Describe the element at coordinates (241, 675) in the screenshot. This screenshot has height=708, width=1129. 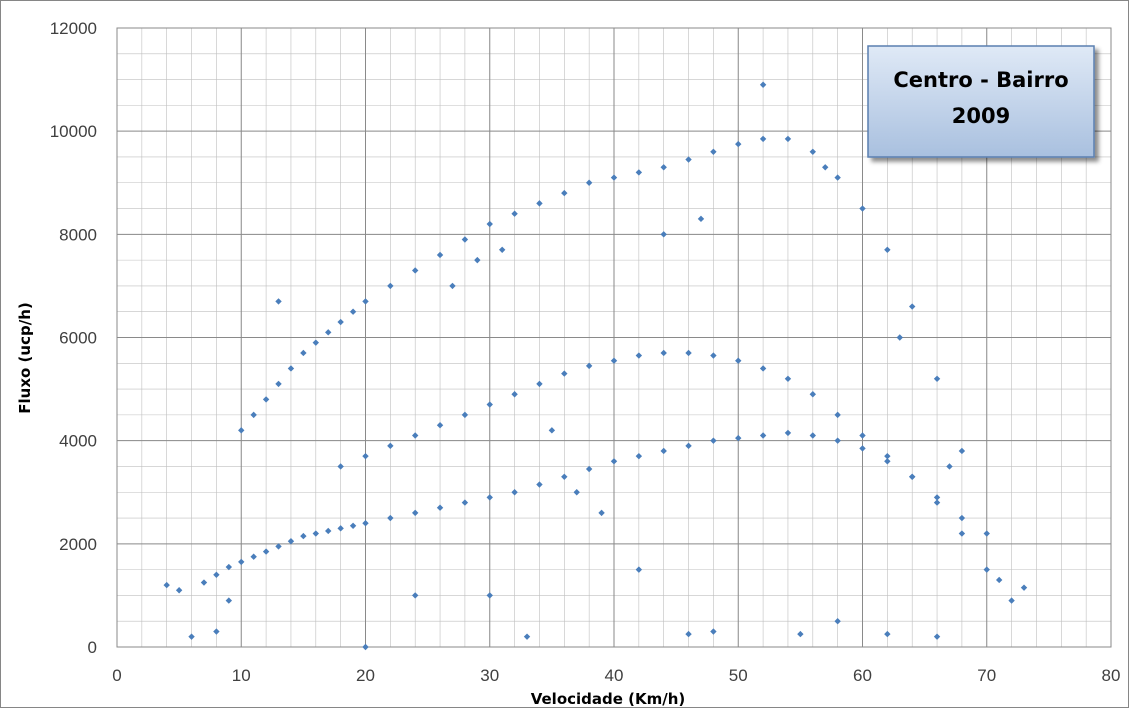
I see `x-tick-label: 10` at that location.